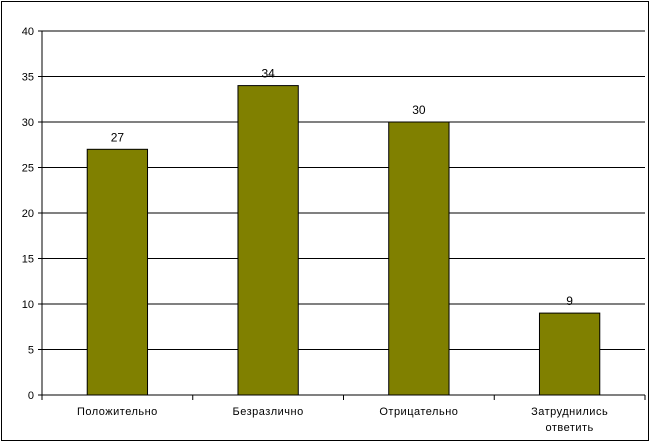 The height and width of the screenshot is (445, 652). Describe the element at coordinates (569, 301) in the screenshot. I see `data-label: 9` at that location.